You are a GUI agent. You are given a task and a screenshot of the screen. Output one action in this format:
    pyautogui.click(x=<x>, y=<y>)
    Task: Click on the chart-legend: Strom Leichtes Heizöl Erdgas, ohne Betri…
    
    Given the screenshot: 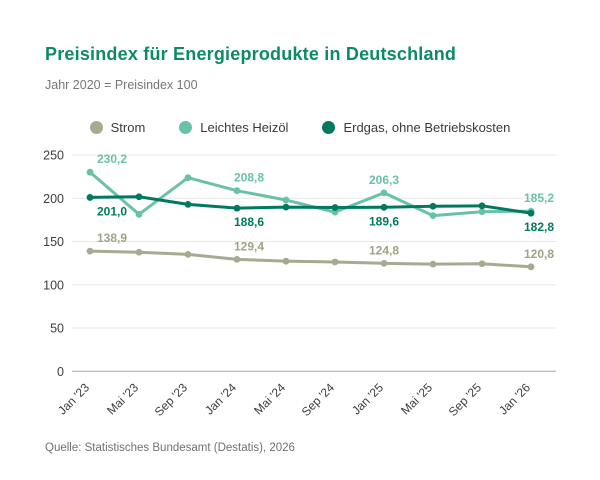 What is the action you would take?
    pyautogui.click(x=300, y=127)
    